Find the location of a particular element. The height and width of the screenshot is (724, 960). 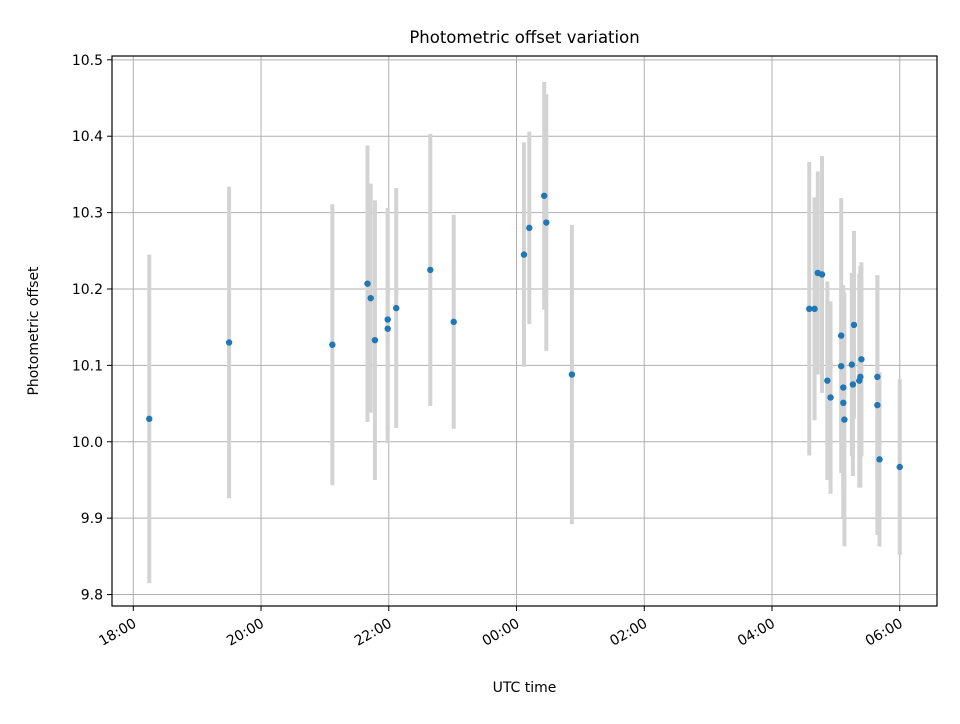

y-tick-label: 9.9 is located at coordinates (92, 519).